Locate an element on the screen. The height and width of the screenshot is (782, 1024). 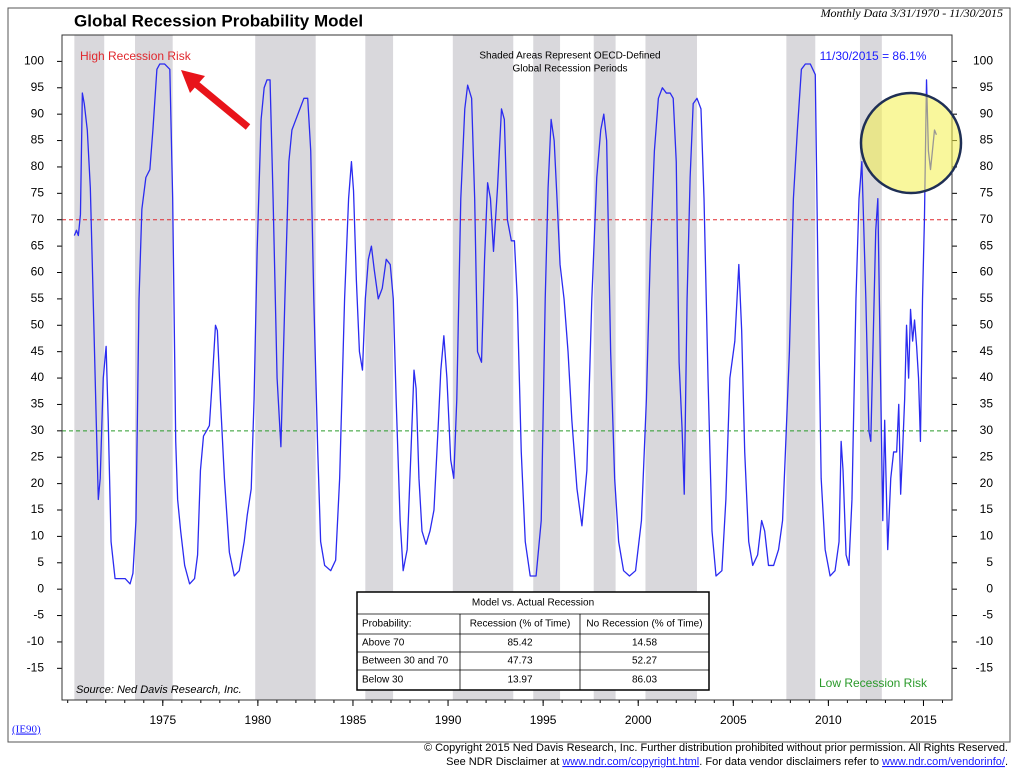
y-tick-label: 20 is located at coordinates (38, 483).